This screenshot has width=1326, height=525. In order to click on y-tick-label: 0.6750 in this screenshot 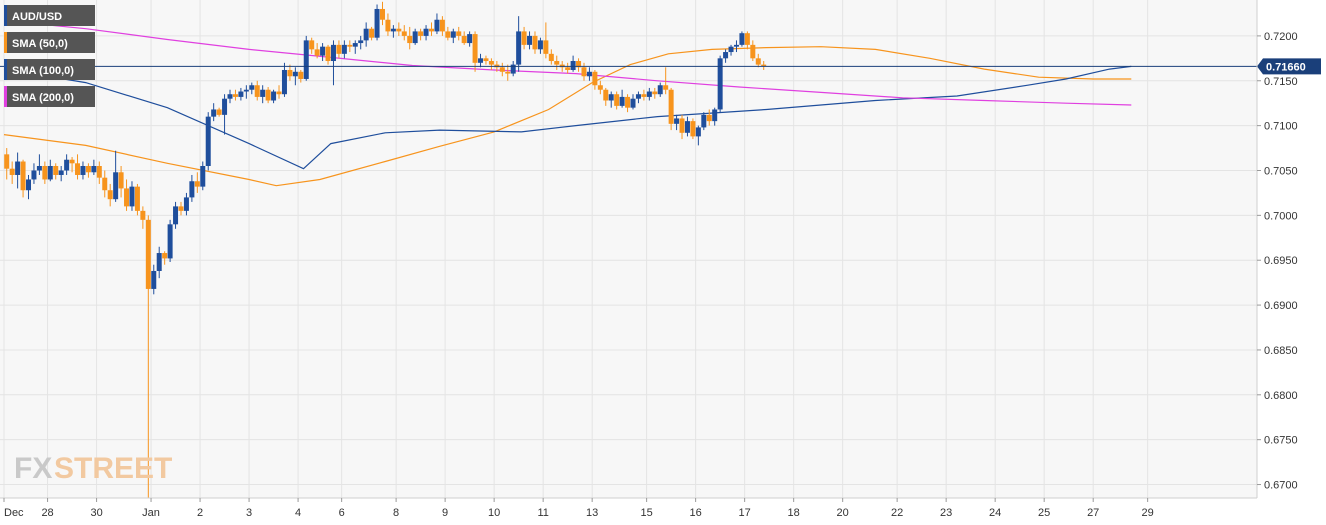, I will do `click(1281, 441)`.